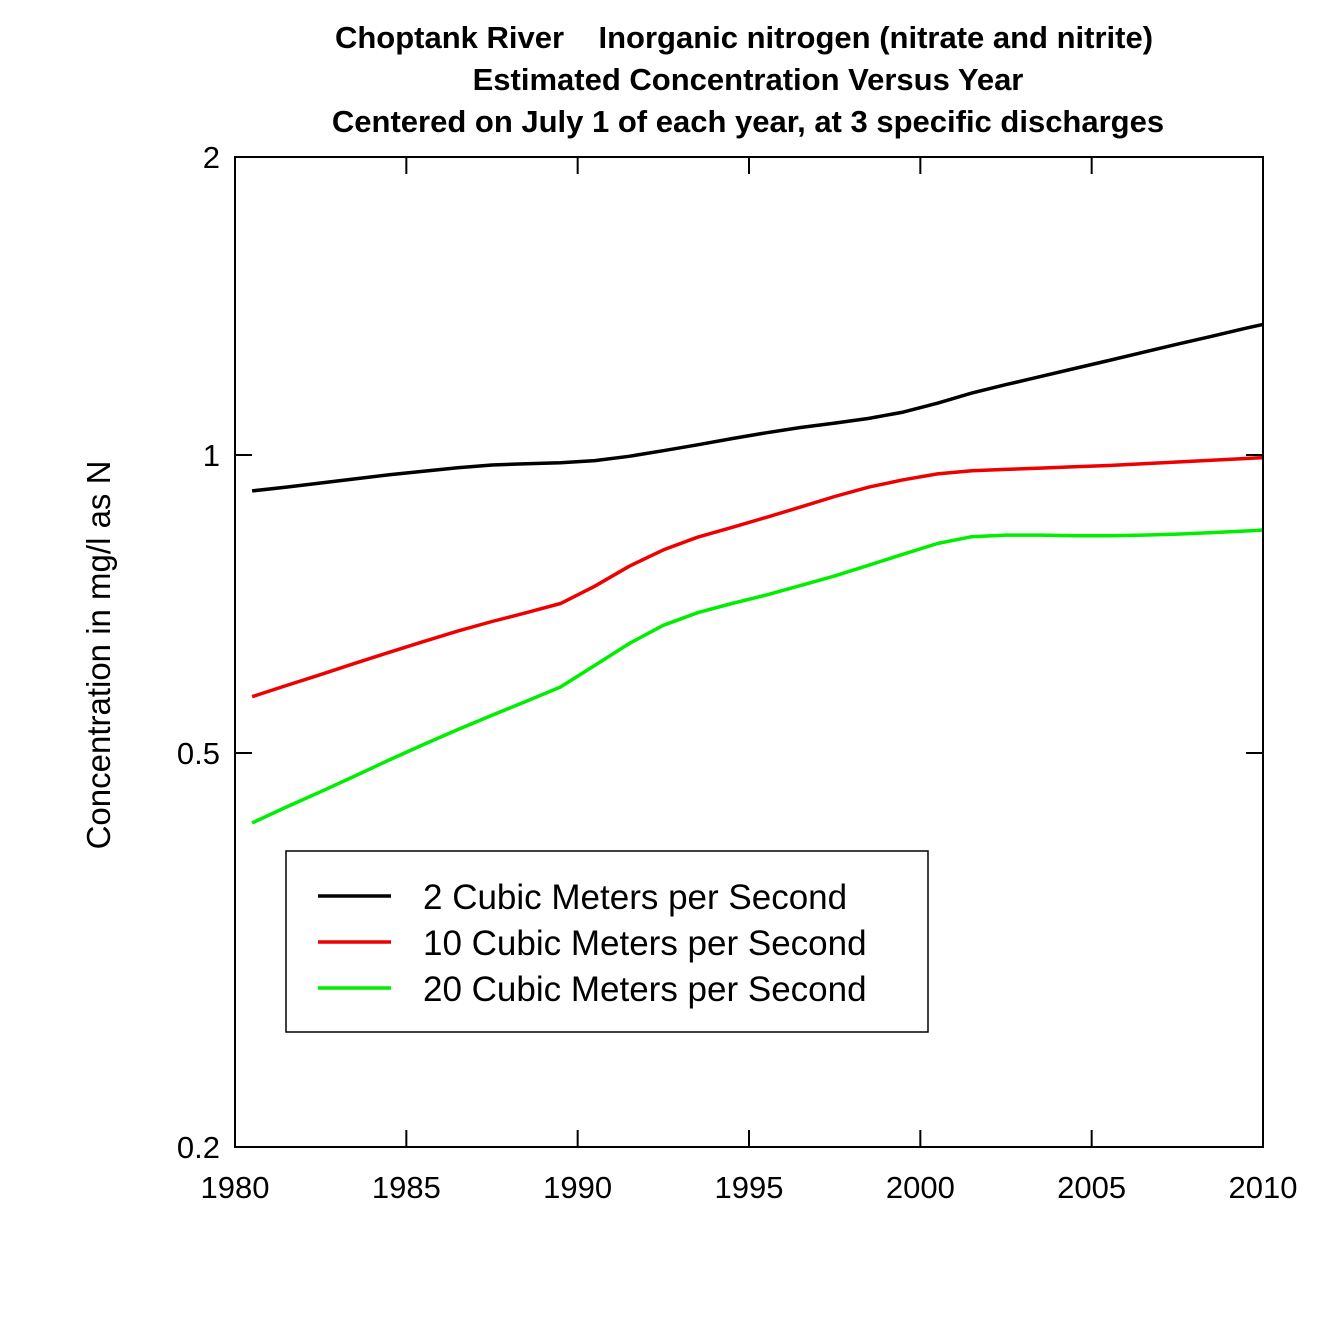 This screenshot has width=1344, height=1344. I want to click on x-tick-label: 1985, so click(406, 1187).